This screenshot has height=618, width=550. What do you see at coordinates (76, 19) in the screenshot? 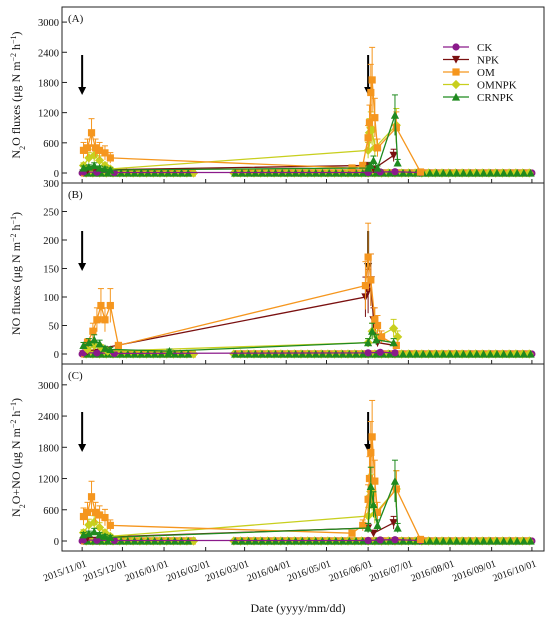
I see `panel-label: (A)` at bounding box center [76, 19].